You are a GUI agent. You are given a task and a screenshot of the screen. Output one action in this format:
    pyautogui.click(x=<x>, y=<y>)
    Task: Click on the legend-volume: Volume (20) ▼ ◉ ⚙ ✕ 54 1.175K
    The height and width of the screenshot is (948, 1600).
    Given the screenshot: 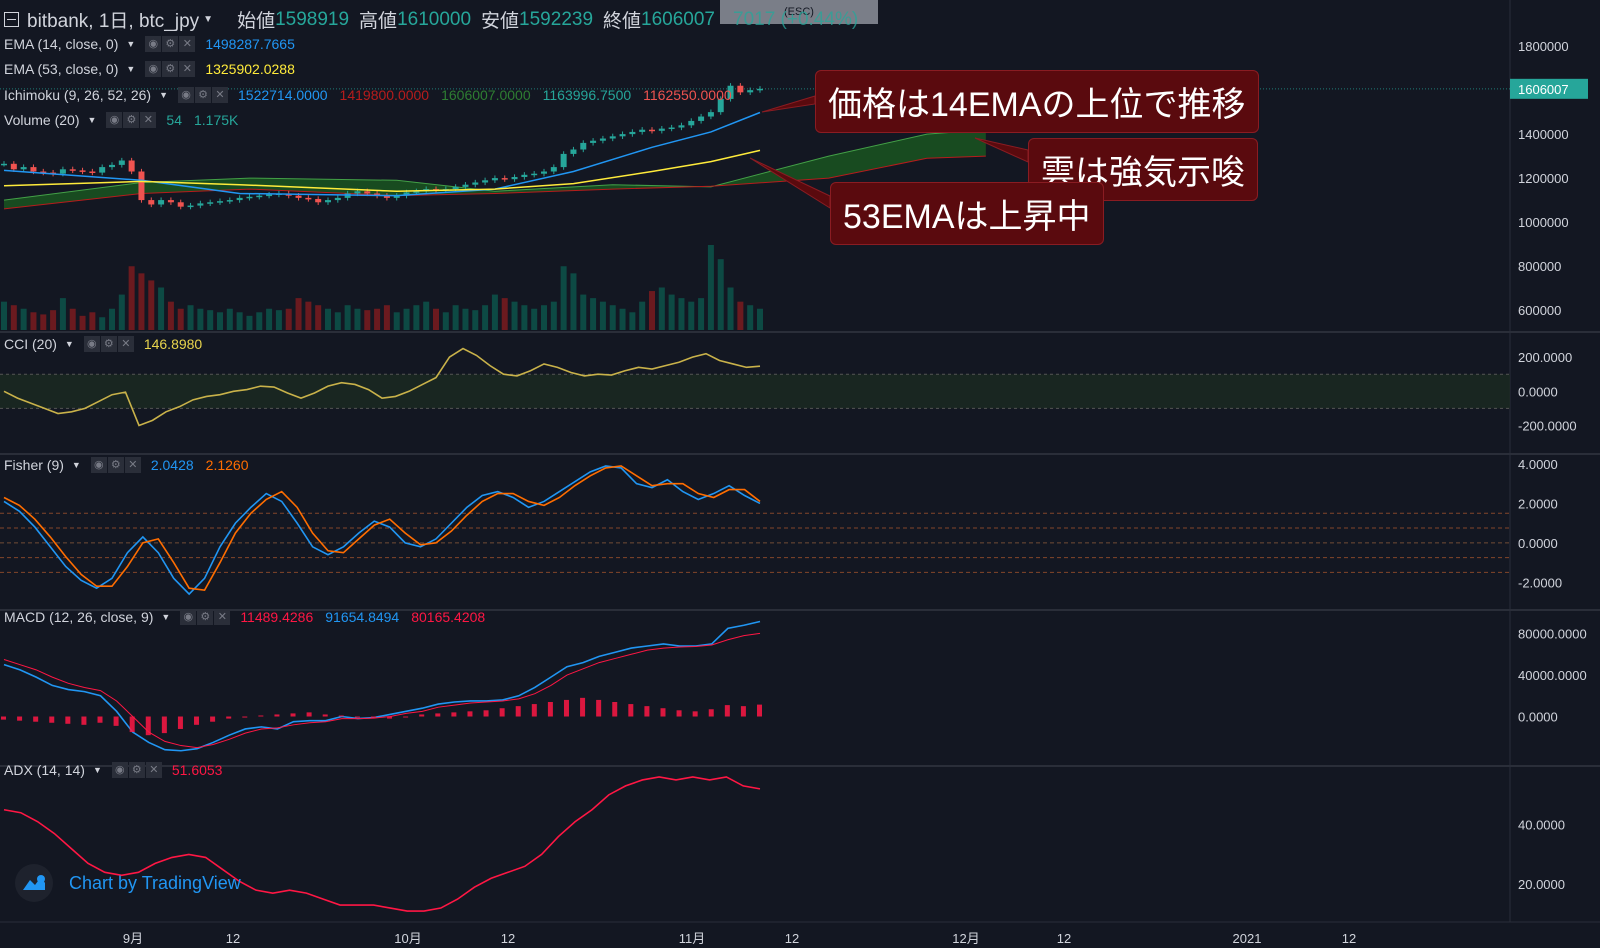 What is the action you would take?
    pyautogui.click(x=124, y=120)
    